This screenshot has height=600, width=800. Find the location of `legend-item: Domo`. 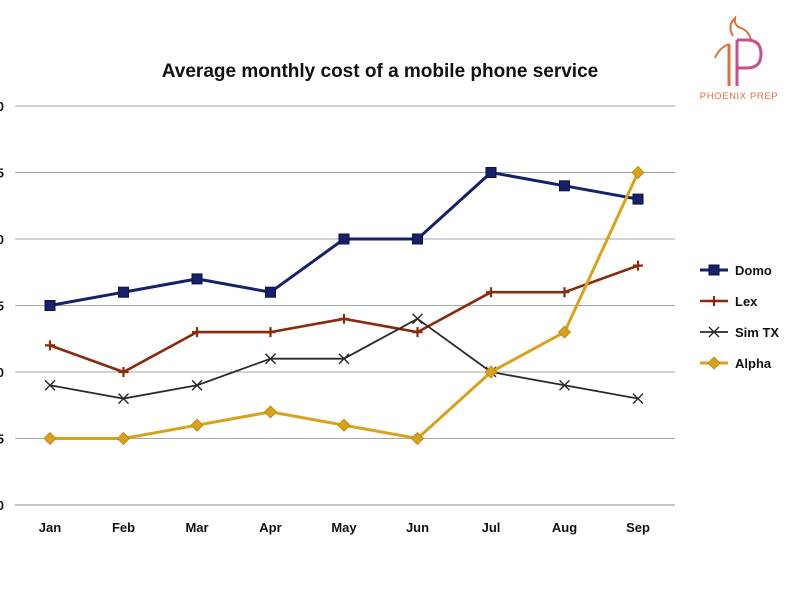

legend-item: Domo is located at coordinates (736, 270).